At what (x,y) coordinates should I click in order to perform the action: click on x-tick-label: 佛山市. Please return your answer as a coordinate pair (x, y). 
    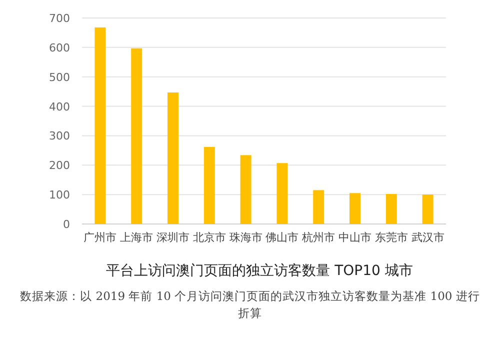
    Looking at the image, I should click on (282, 237).